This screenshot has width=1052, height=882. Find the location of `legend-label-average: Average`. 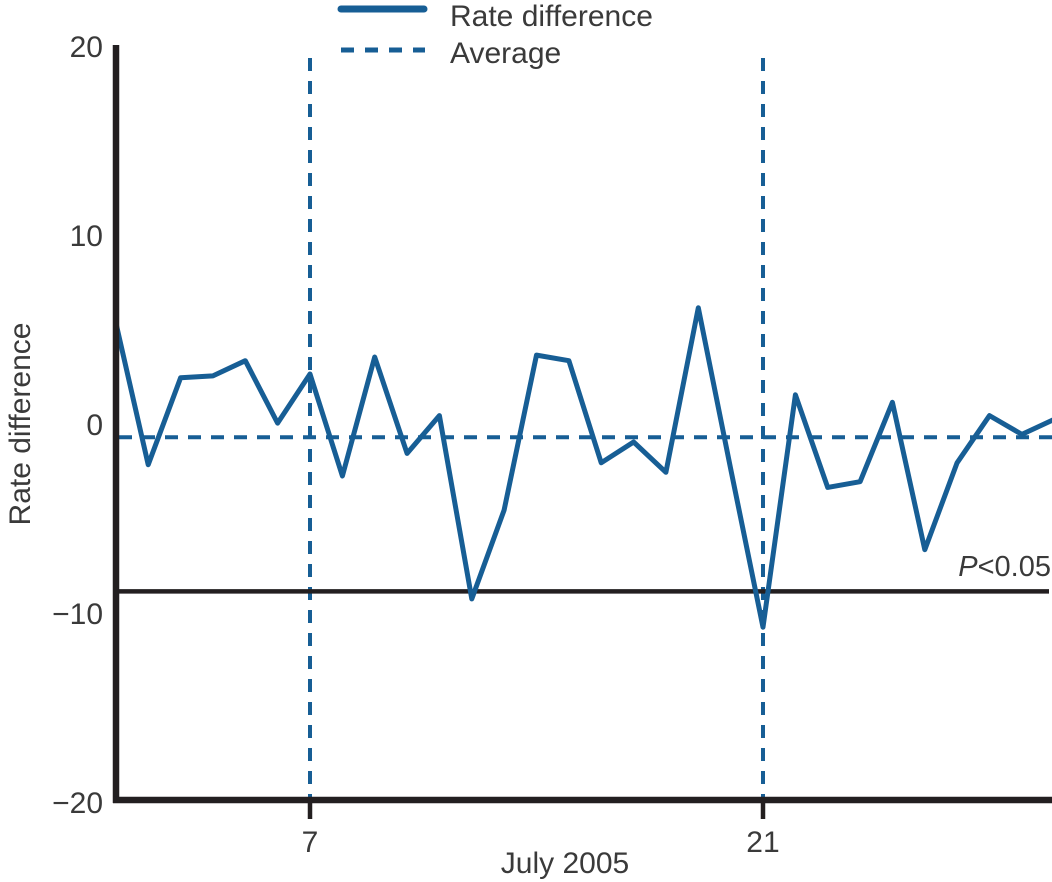

legend-label-average: Average is located at coordinates (505, 53).